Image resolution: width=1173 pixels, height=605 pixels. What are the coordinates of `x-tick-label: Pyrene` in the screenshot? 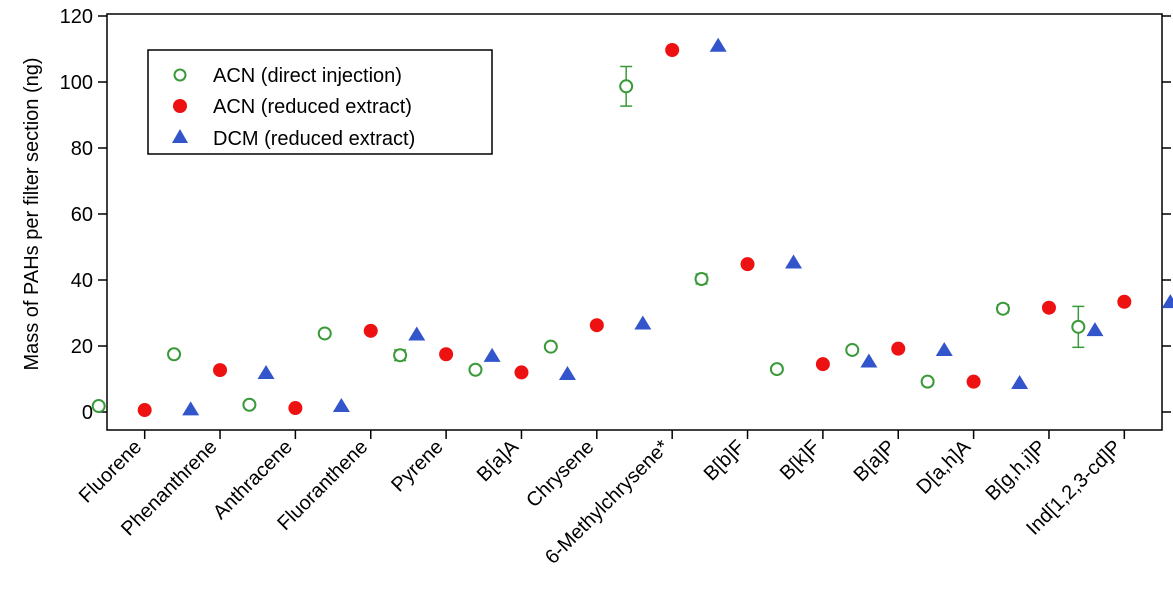 It's located at (417, 466).